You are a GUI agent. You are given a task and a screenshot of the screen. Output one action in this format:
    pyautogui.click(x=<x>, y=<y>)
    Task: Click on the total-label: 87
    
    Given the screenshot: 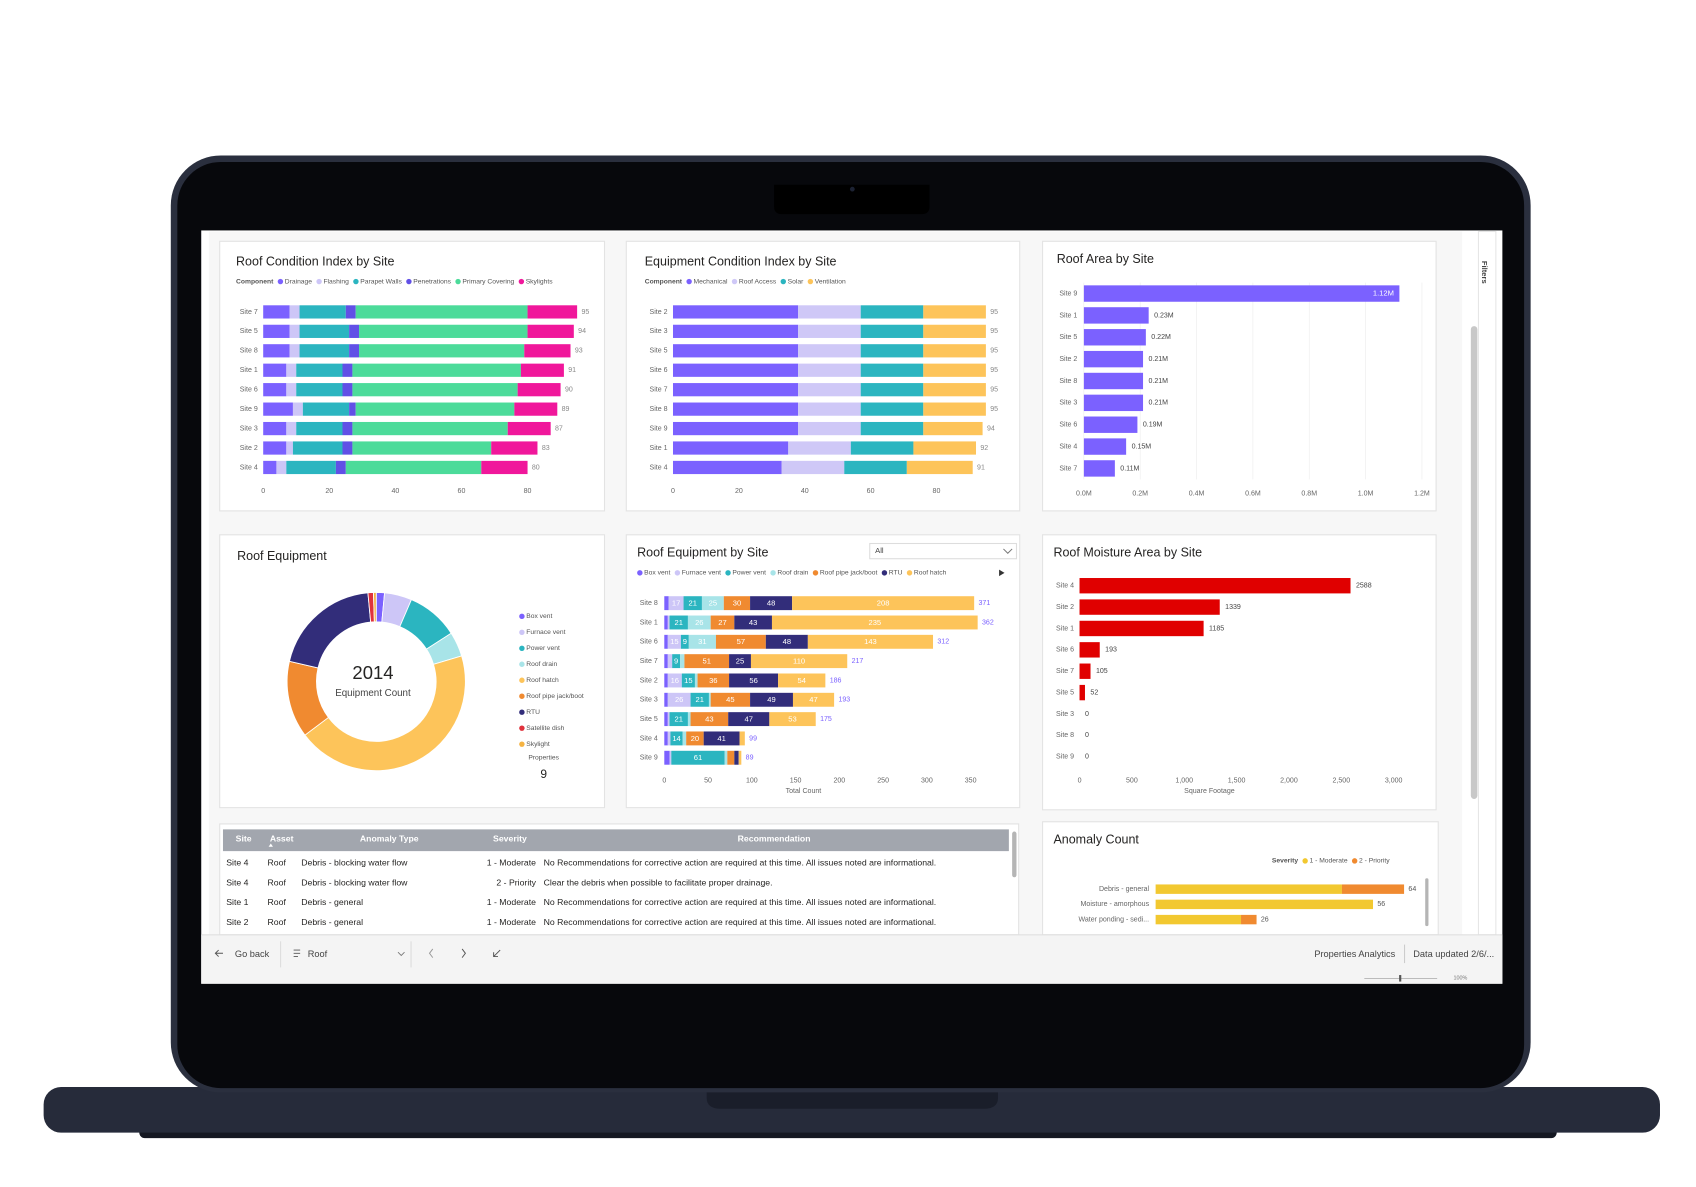 What is the action you would take?
    pyautogui.click(x=559, y=428)
    